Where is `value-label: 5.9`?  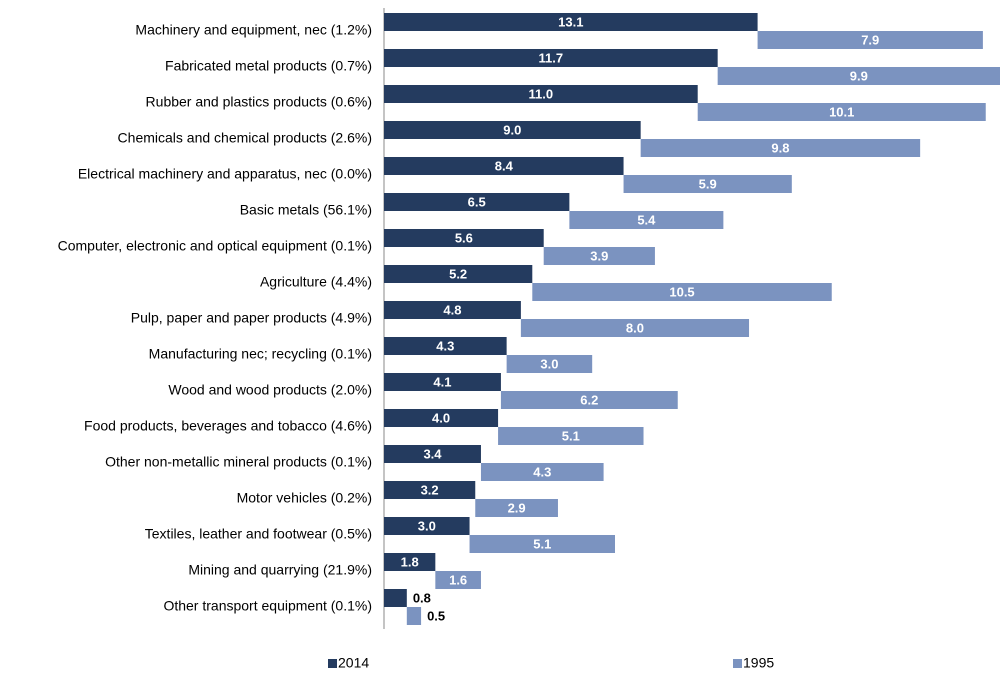 value-label: 5.9 is located at coordinates (708, 183).